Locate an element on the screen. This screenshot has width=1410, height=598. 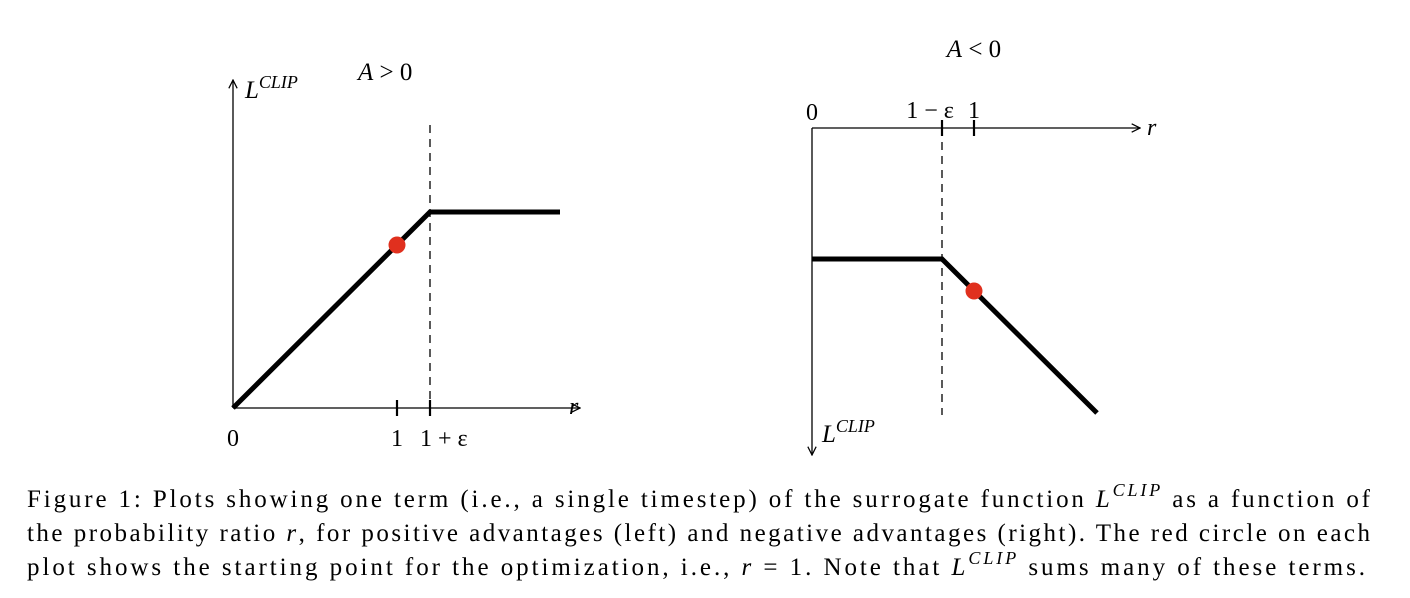
plot-title: A < 0 is located at coordinates (973, 49).